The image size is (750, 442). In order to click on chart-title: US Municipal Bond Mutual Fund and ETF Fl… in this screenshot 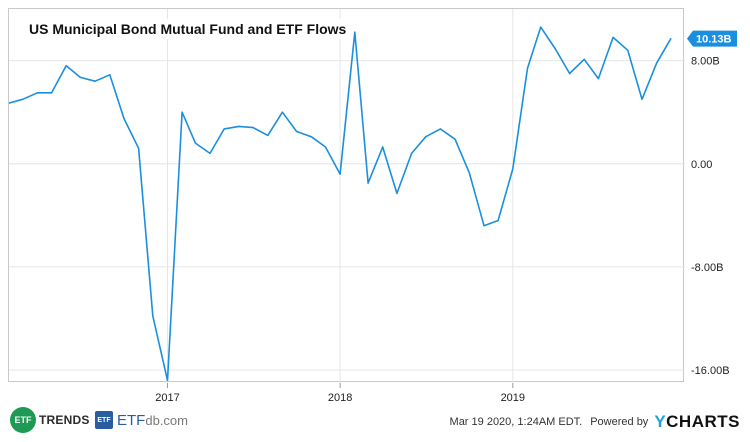, I will do `click(188, 29)`.